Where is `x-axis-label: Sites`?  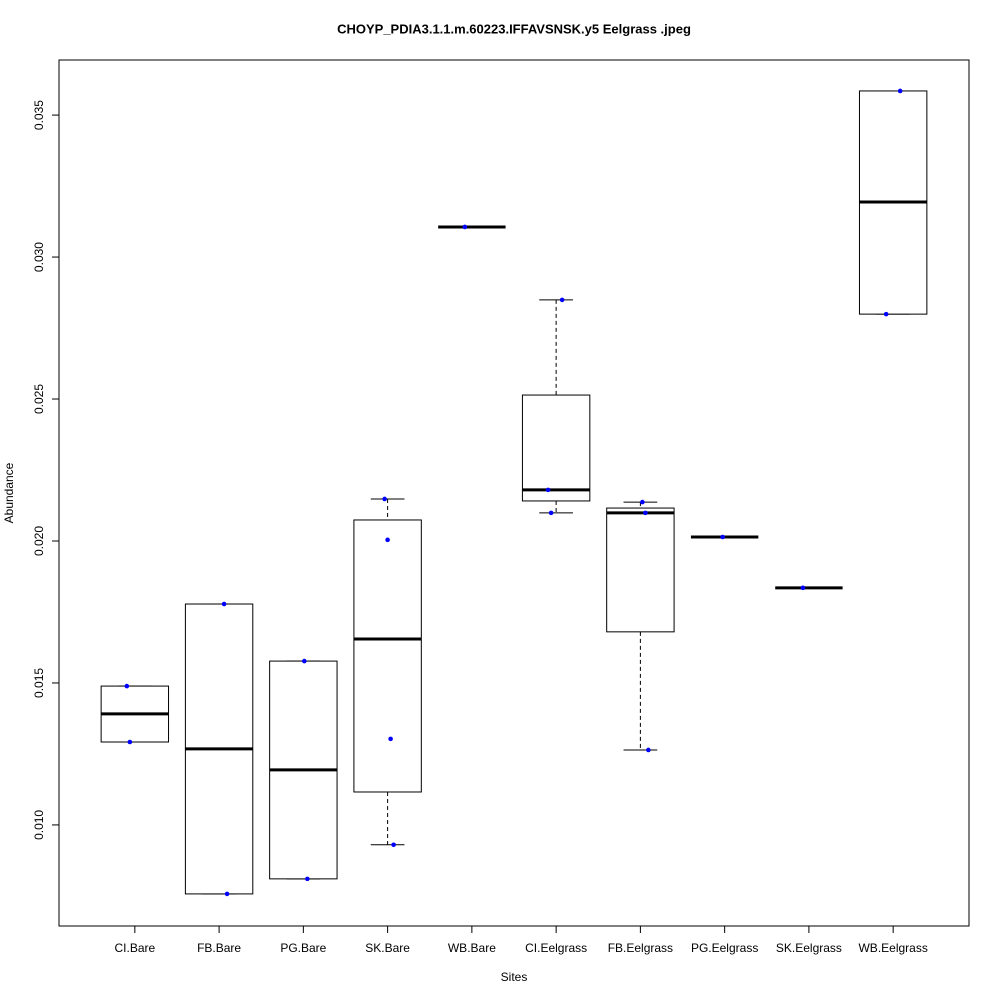
x-axis-label: Sites is located at coordinates (514, 977).